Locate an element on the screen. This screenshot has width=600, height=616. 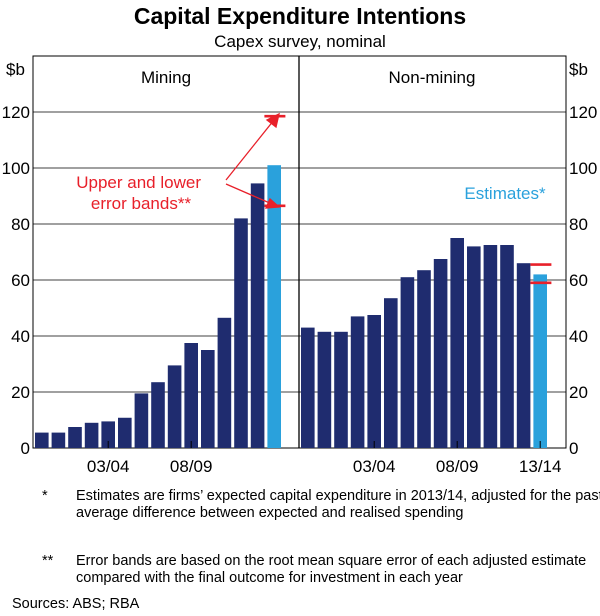
x-tick-label: 13/14 is located at coordinates (540, 466).